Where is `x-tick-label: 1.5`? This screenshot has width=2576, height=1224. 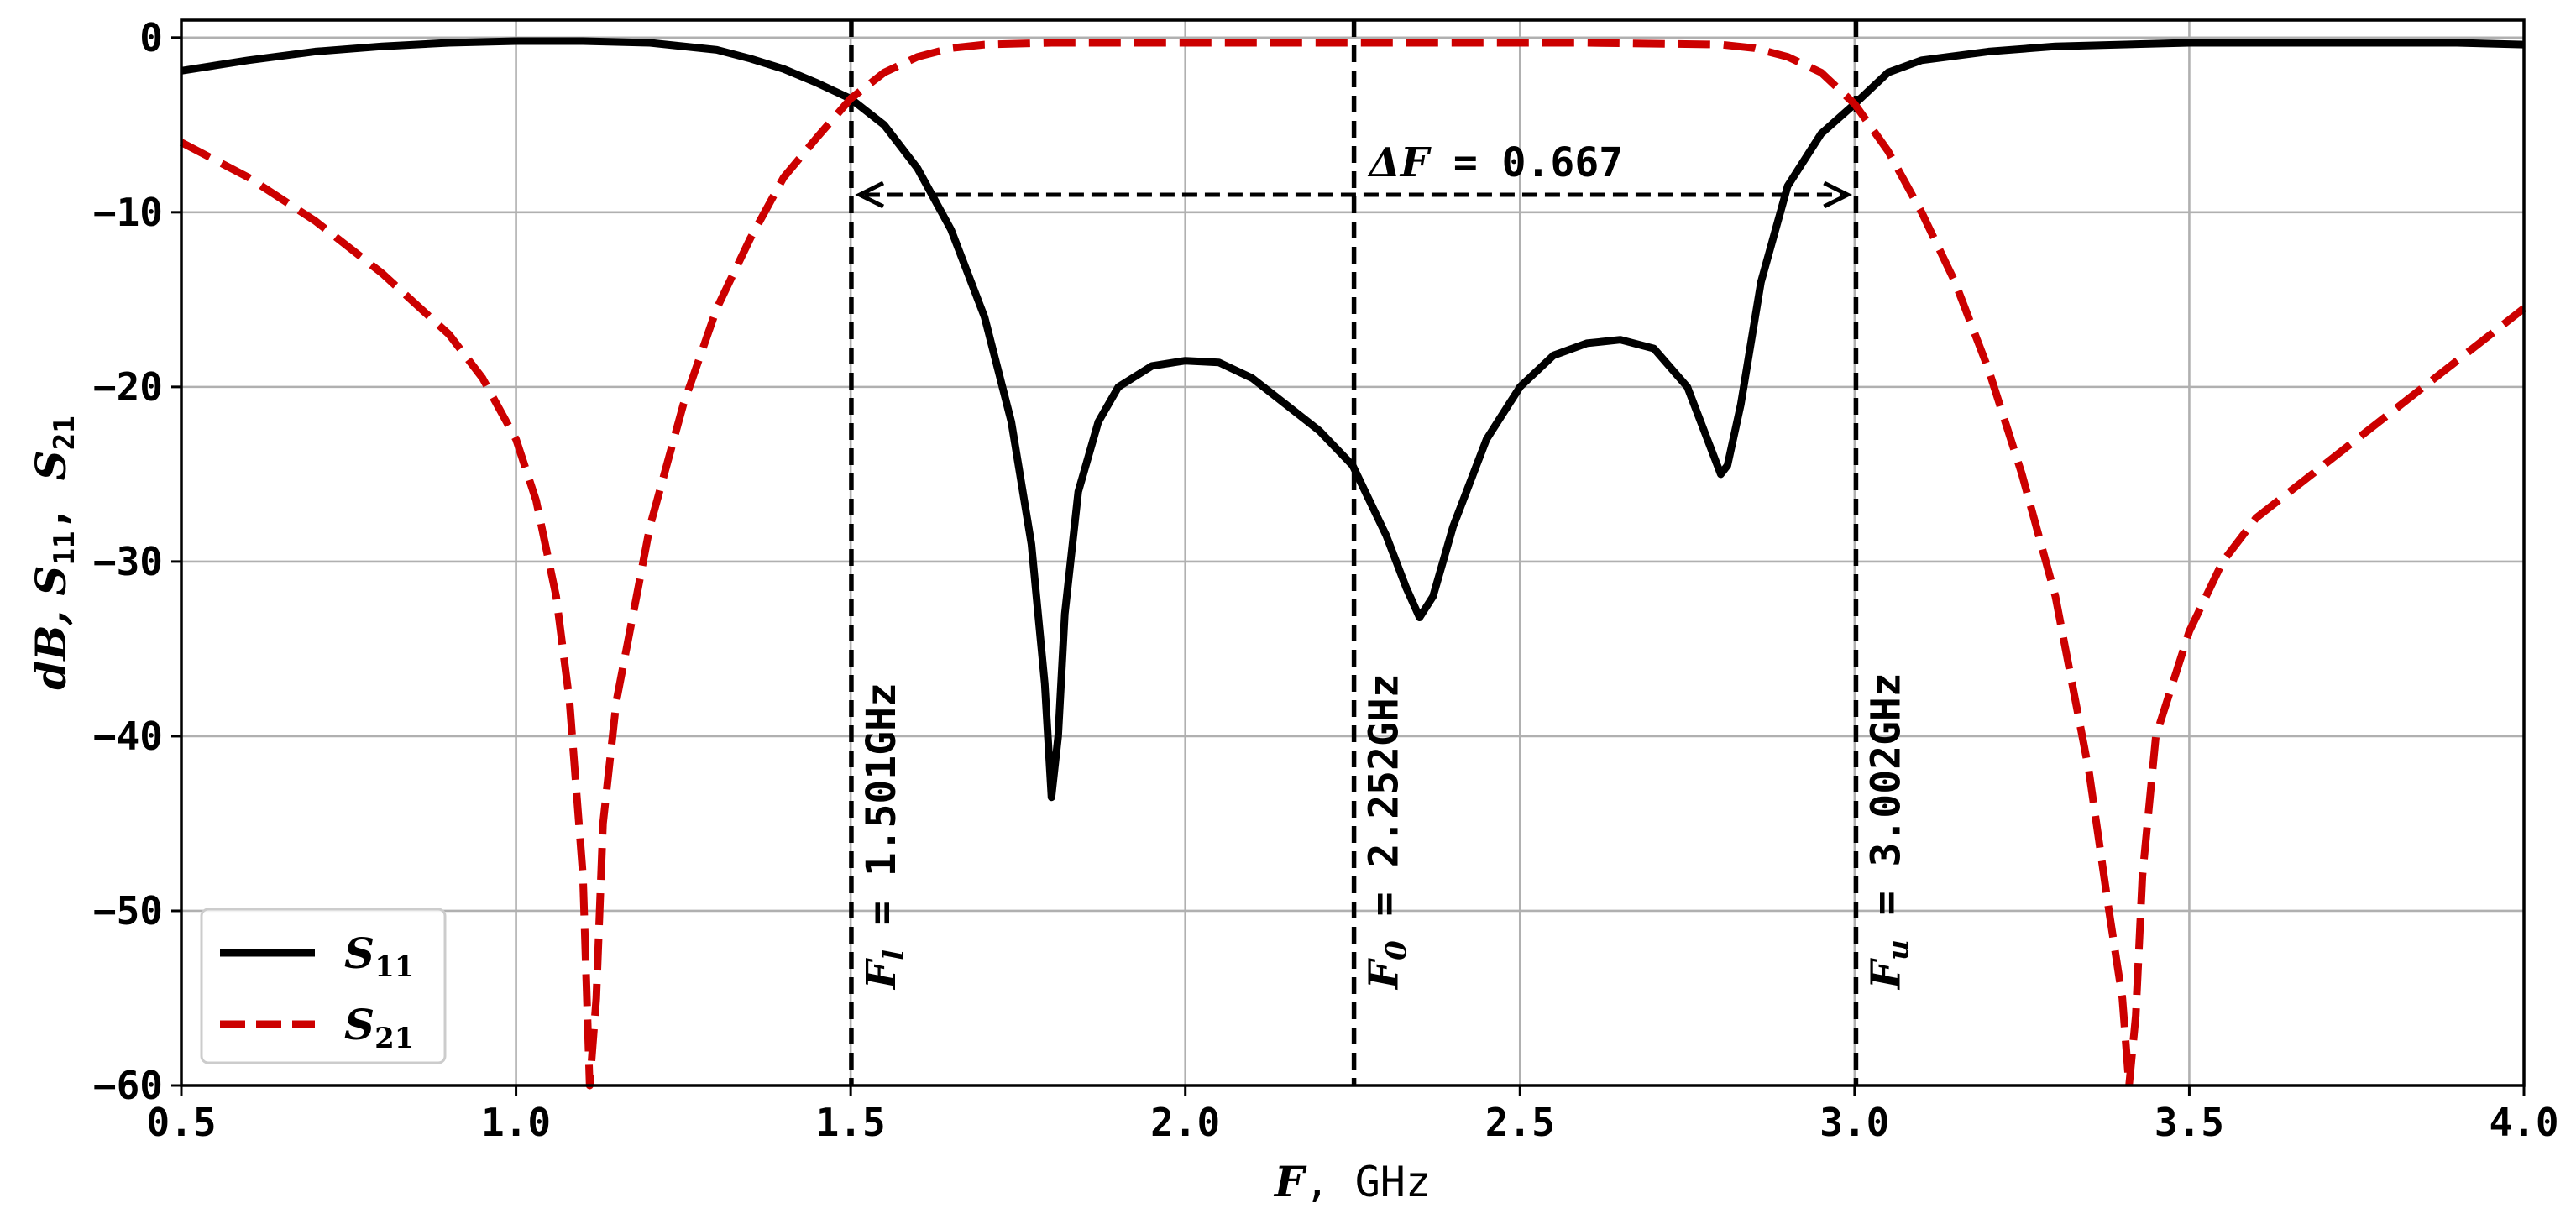 x-tick-label: 1.5 is located at coordinates (851, 1122).